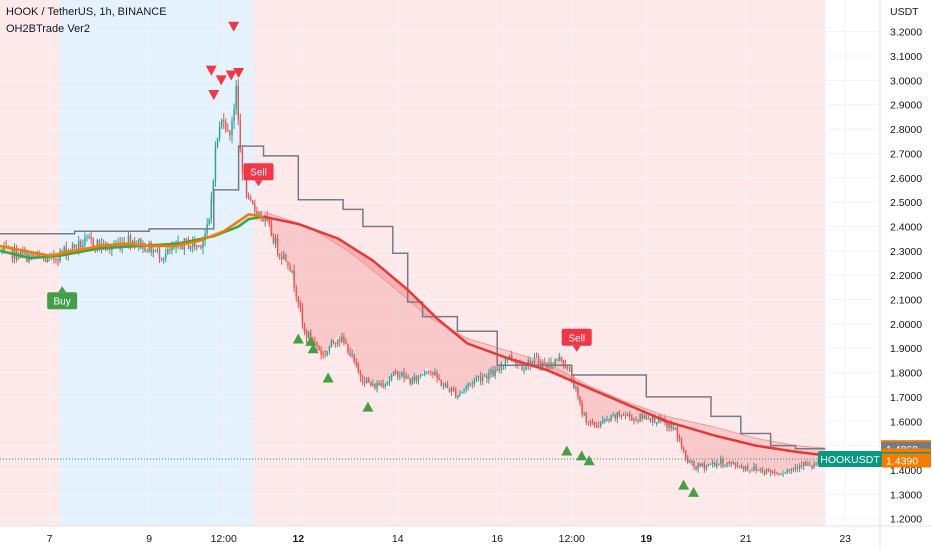 This screenshot has height=550, width=932. Describe the element at coordinates (906, 495) in the screenshot. I see `price-tick: 1.3000` at that location.